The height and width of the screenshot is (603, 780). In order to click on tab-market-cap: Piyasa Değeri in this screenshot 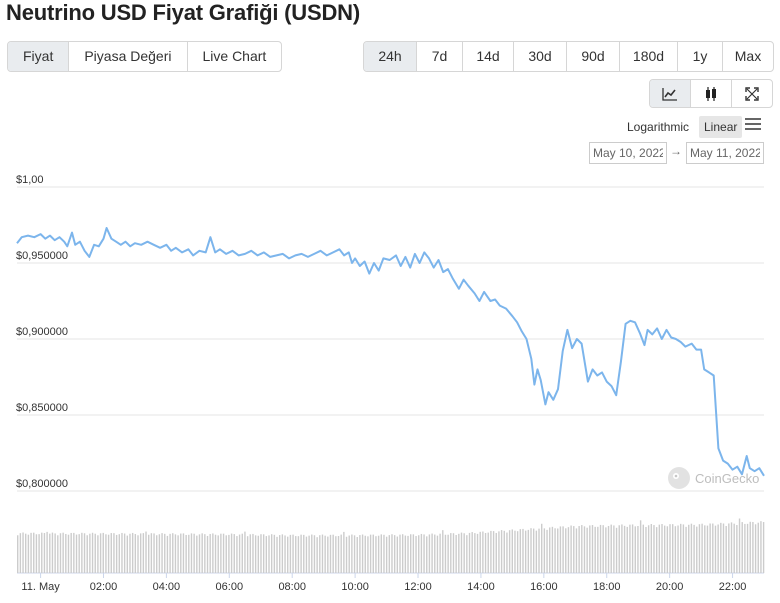, I will do `click(128, 56)`.